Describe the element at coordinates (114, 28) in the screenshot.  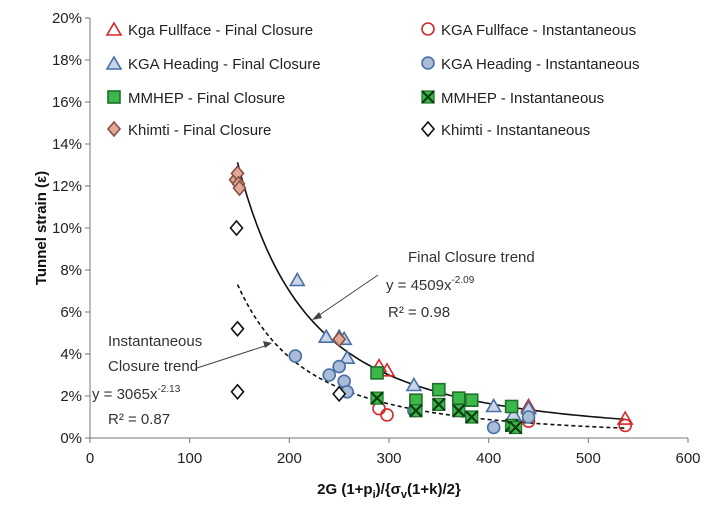
I see `legend-triangle-marker-red` at that location.